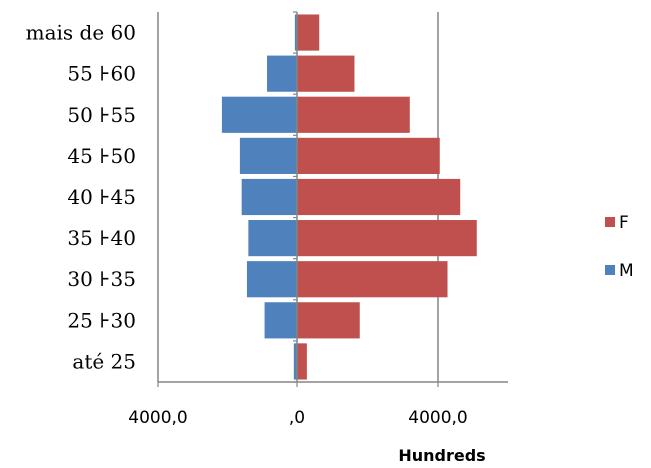 This screenshot has width=651, height=468. I want to click on category-label-2: 30 ⊦35, so click(101, 279).